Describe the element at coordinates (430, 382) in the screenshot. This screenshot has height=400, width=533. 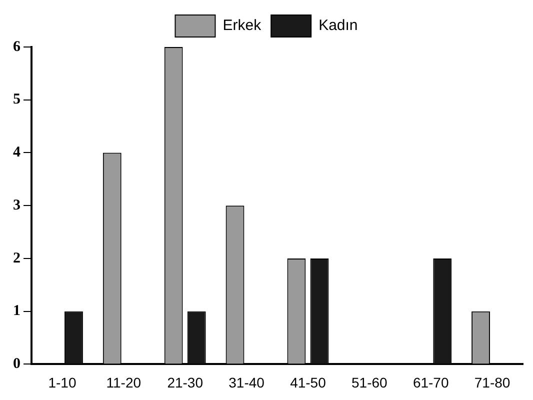
I see `x-tick-label: 61-70` at that location.